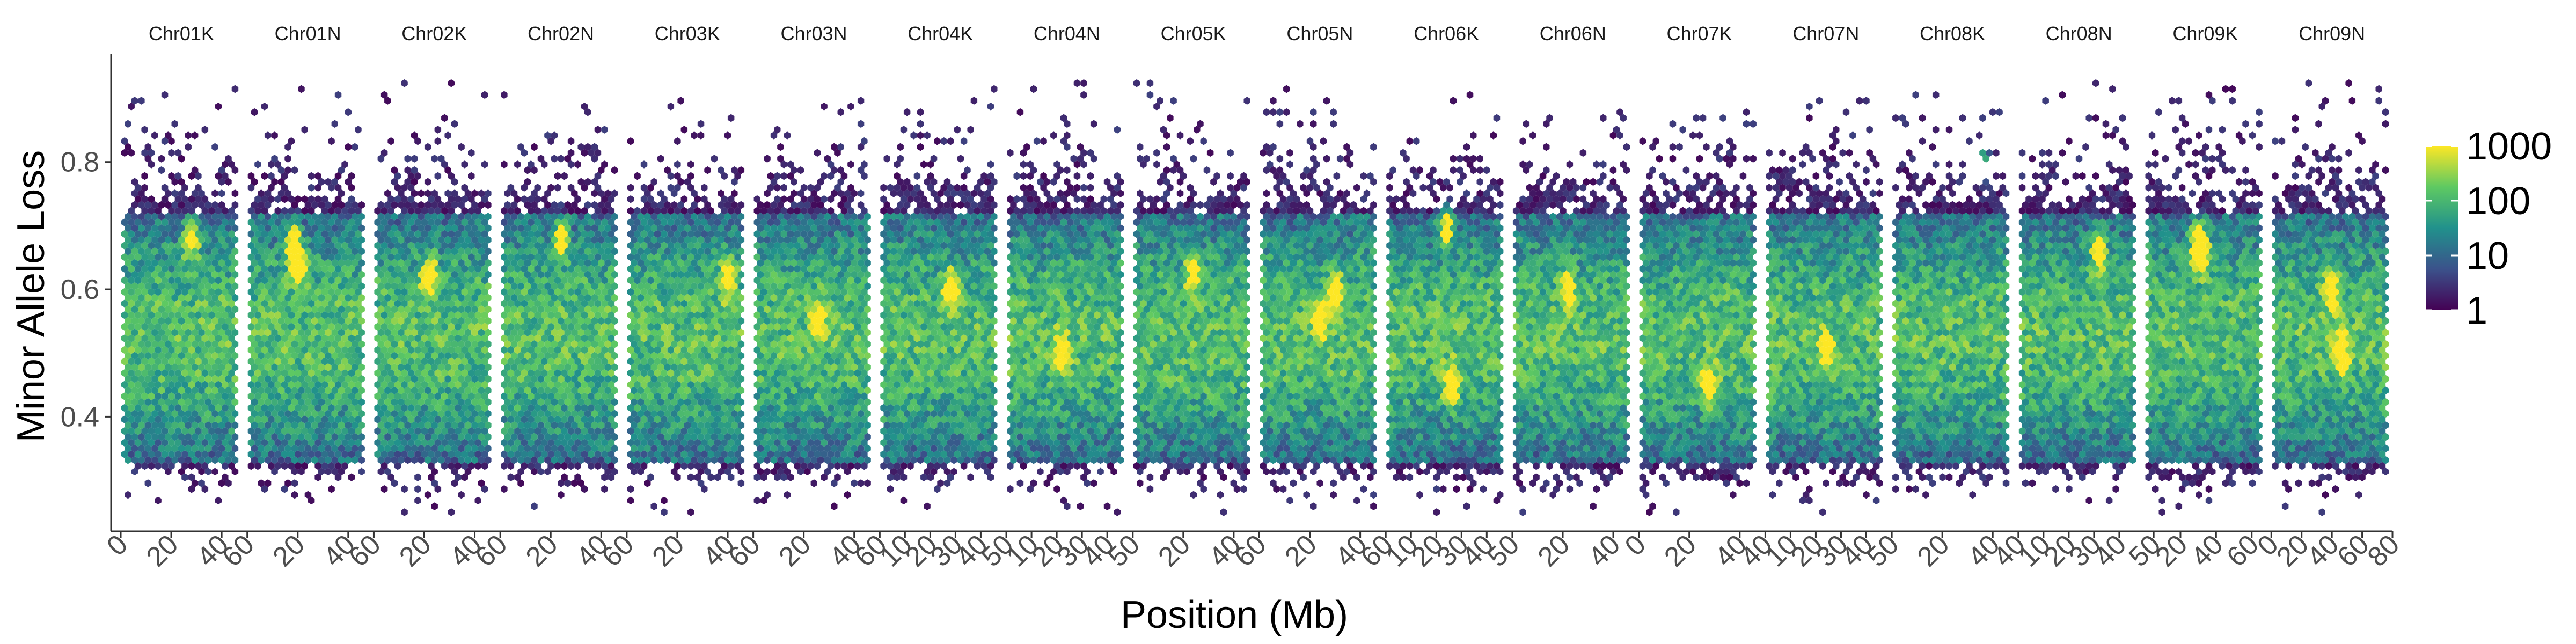  What do you see at coordinates (1699, 34) in the screenshot?
I see `facet-label-chr07k: Chr07K` at bounding box center [1699, 34].